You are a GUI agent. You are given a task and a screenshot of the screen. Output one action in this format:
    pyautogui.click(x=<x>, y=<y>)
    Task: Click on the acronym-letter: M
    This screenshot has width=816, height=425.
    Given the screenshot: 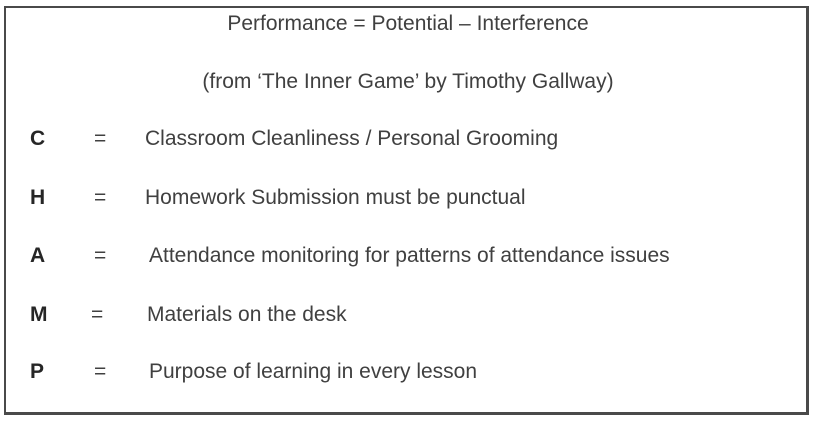 What is the action you would take?
    pyautogui.click(x=39, y=314)
    